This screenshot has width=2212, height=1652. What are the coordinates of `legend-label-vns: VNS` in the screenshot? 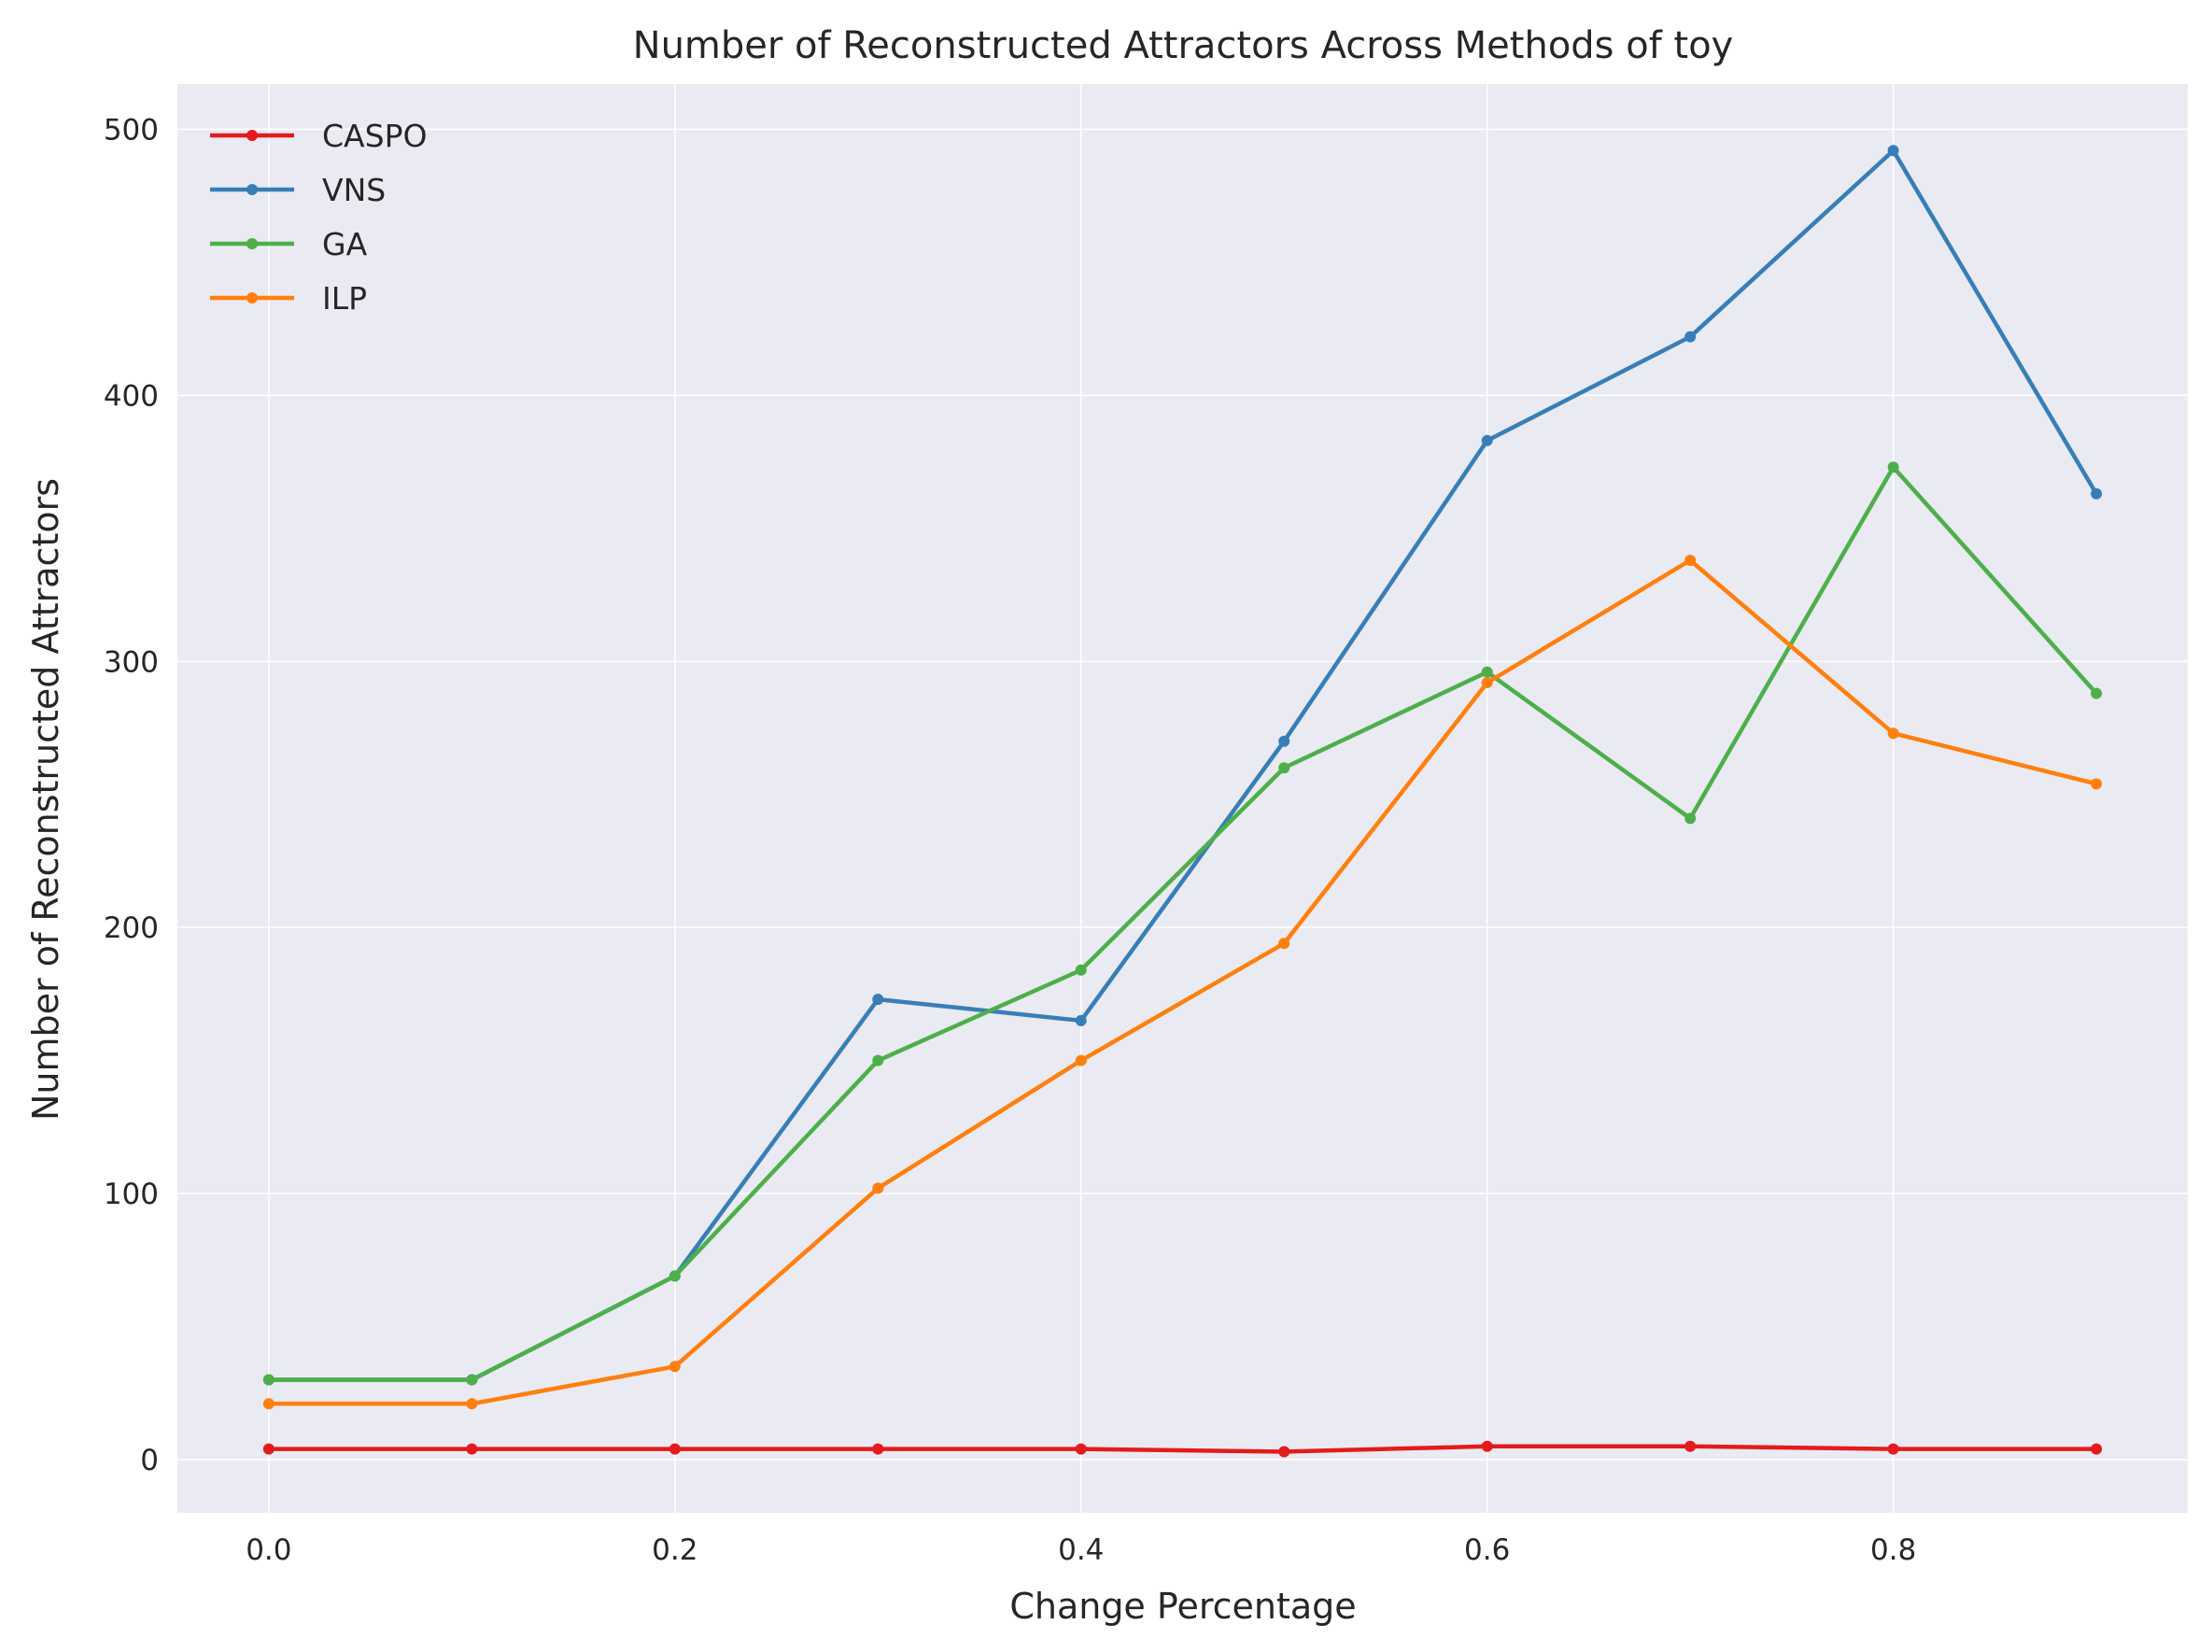 It's located at (354, 190).